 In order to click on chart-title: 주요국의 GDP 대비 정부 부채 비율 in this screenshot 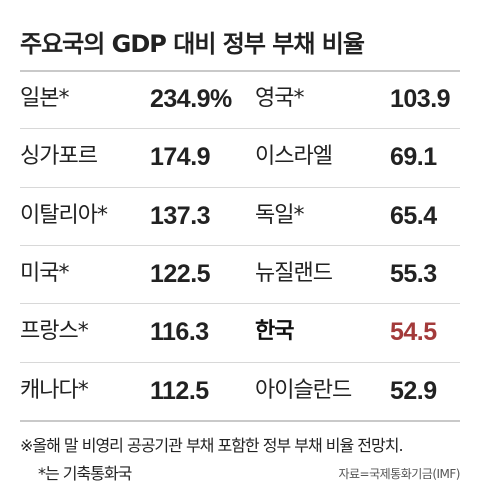, I will do `click(192, 44)`.